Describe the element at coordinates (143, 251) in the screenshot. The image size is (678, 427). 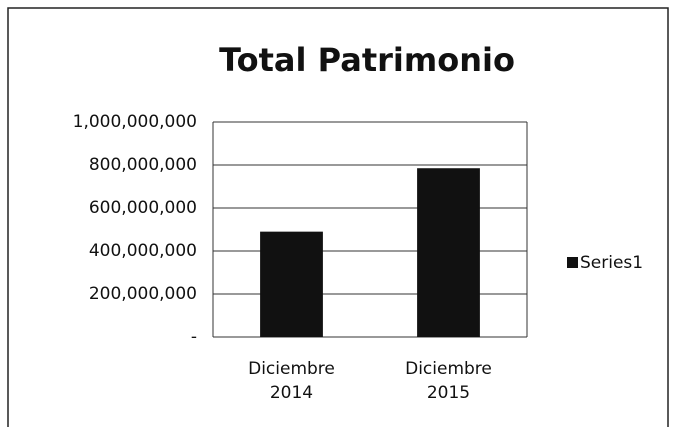
I see `y-tick-label: 400,000,000` at that location.